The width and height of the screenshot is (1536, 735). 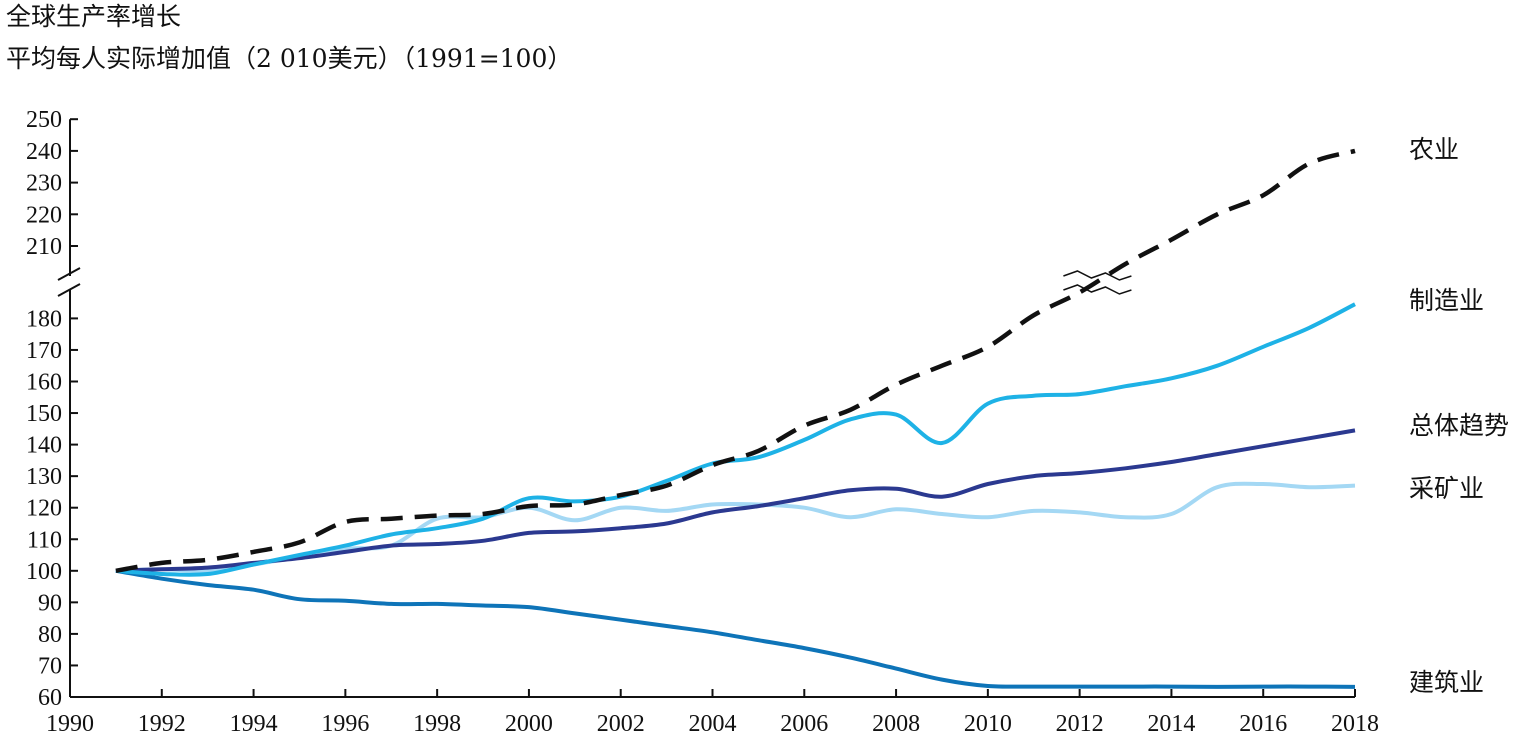 What do you see at coordinates (44, 509) in the screenshot?
I see `y-tick-label: 120` at bounding box center [44, 509].